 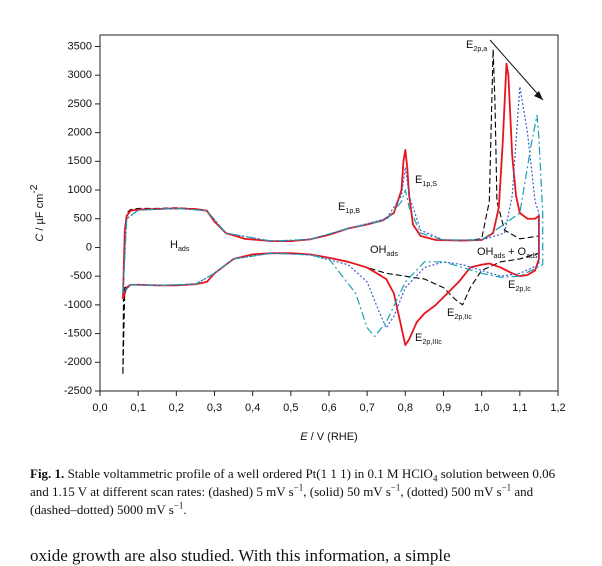 I want to click on text-run: -2, so click(x=34, y=188).